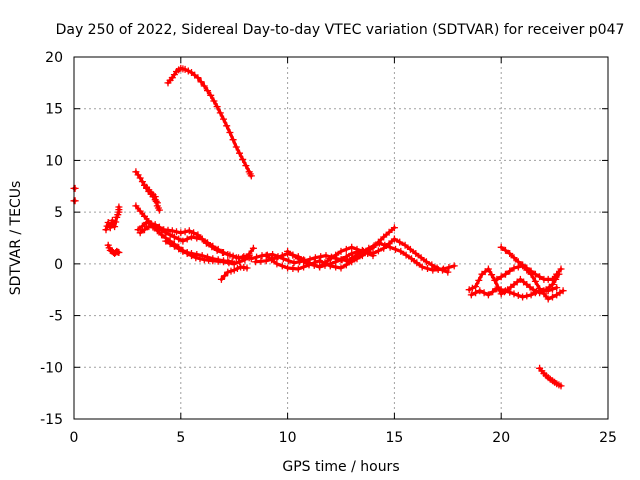 Image resolution: width=640 pixels, height=480 pixels. Describe the element at coordinates (51, 239) in the screenshot. I see `y-tick-labels: -15 -10 -5 0 5 10 15 20` at that location.